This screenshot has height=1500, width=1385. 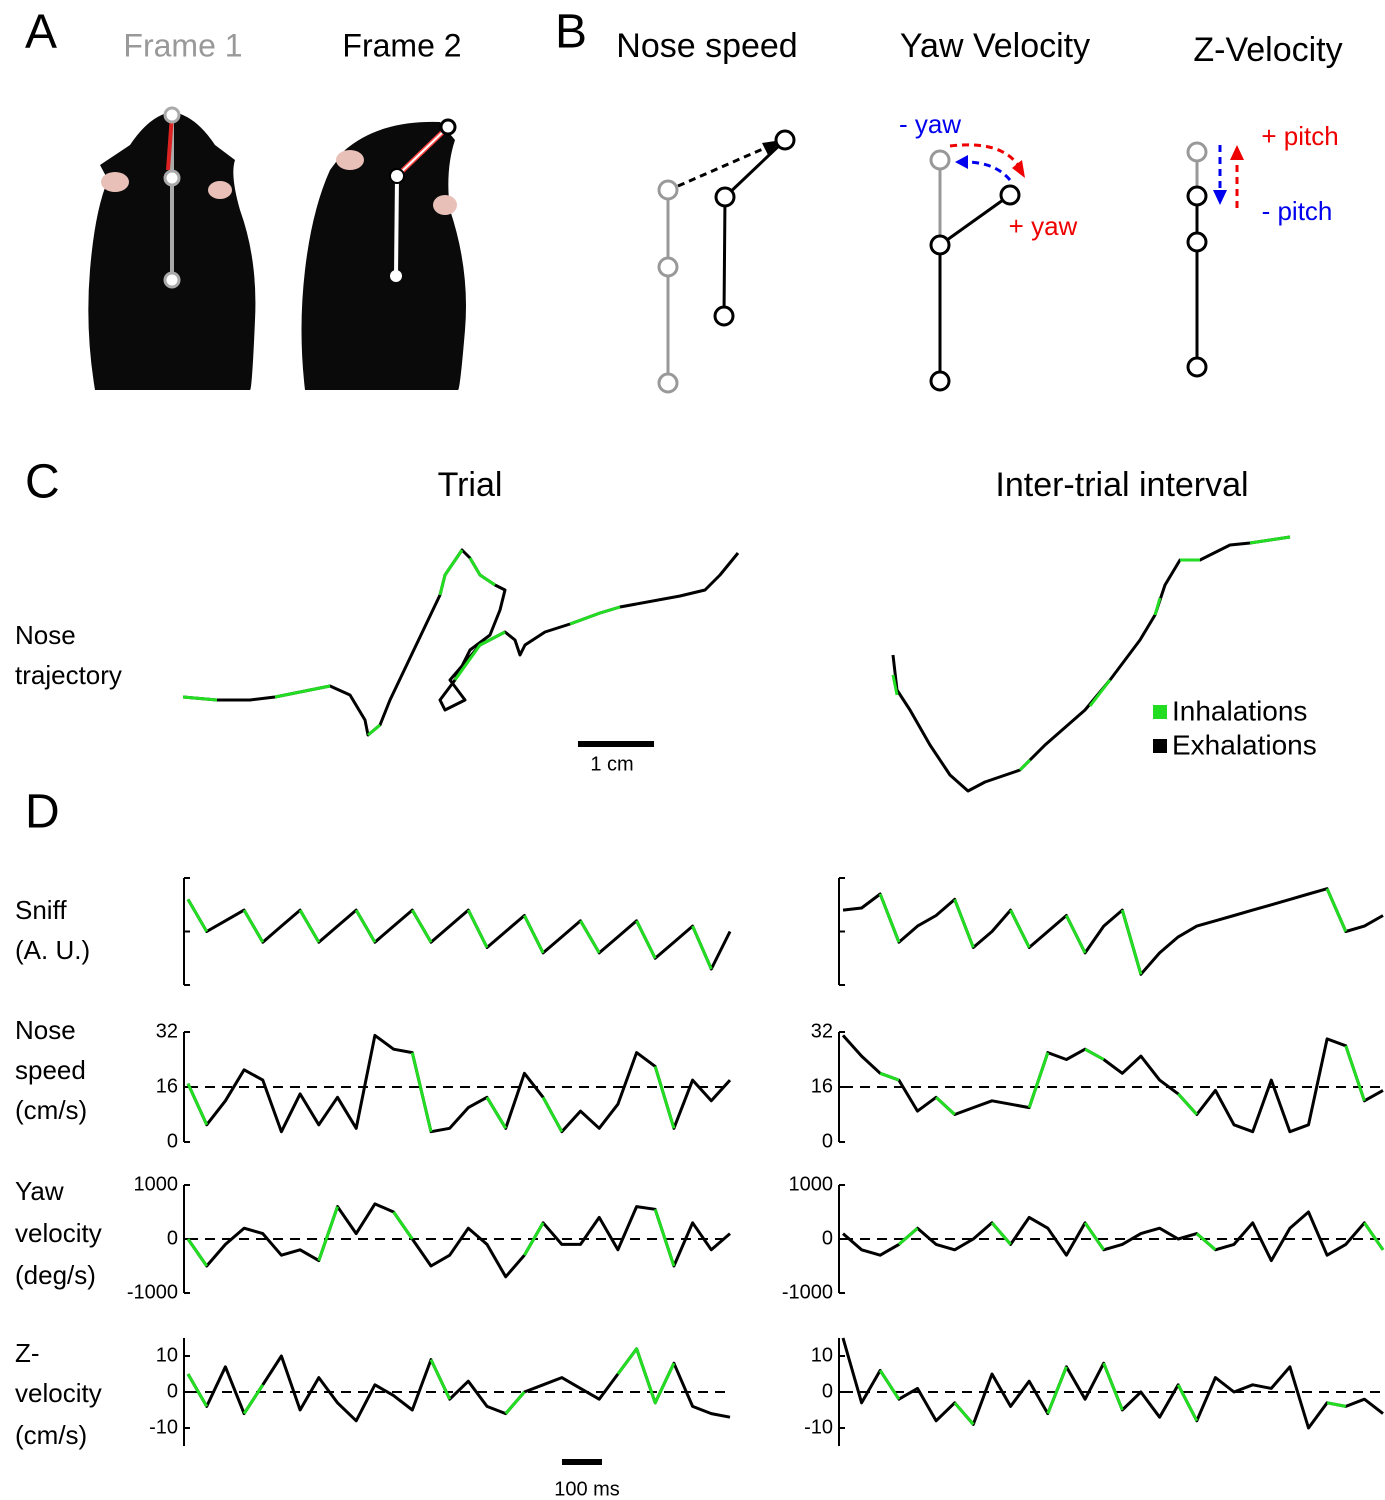 What do you see at coordinates (39, 1191) in the screenshot?
I see `row-label: Yaw` at bounding box center [39, 1191].